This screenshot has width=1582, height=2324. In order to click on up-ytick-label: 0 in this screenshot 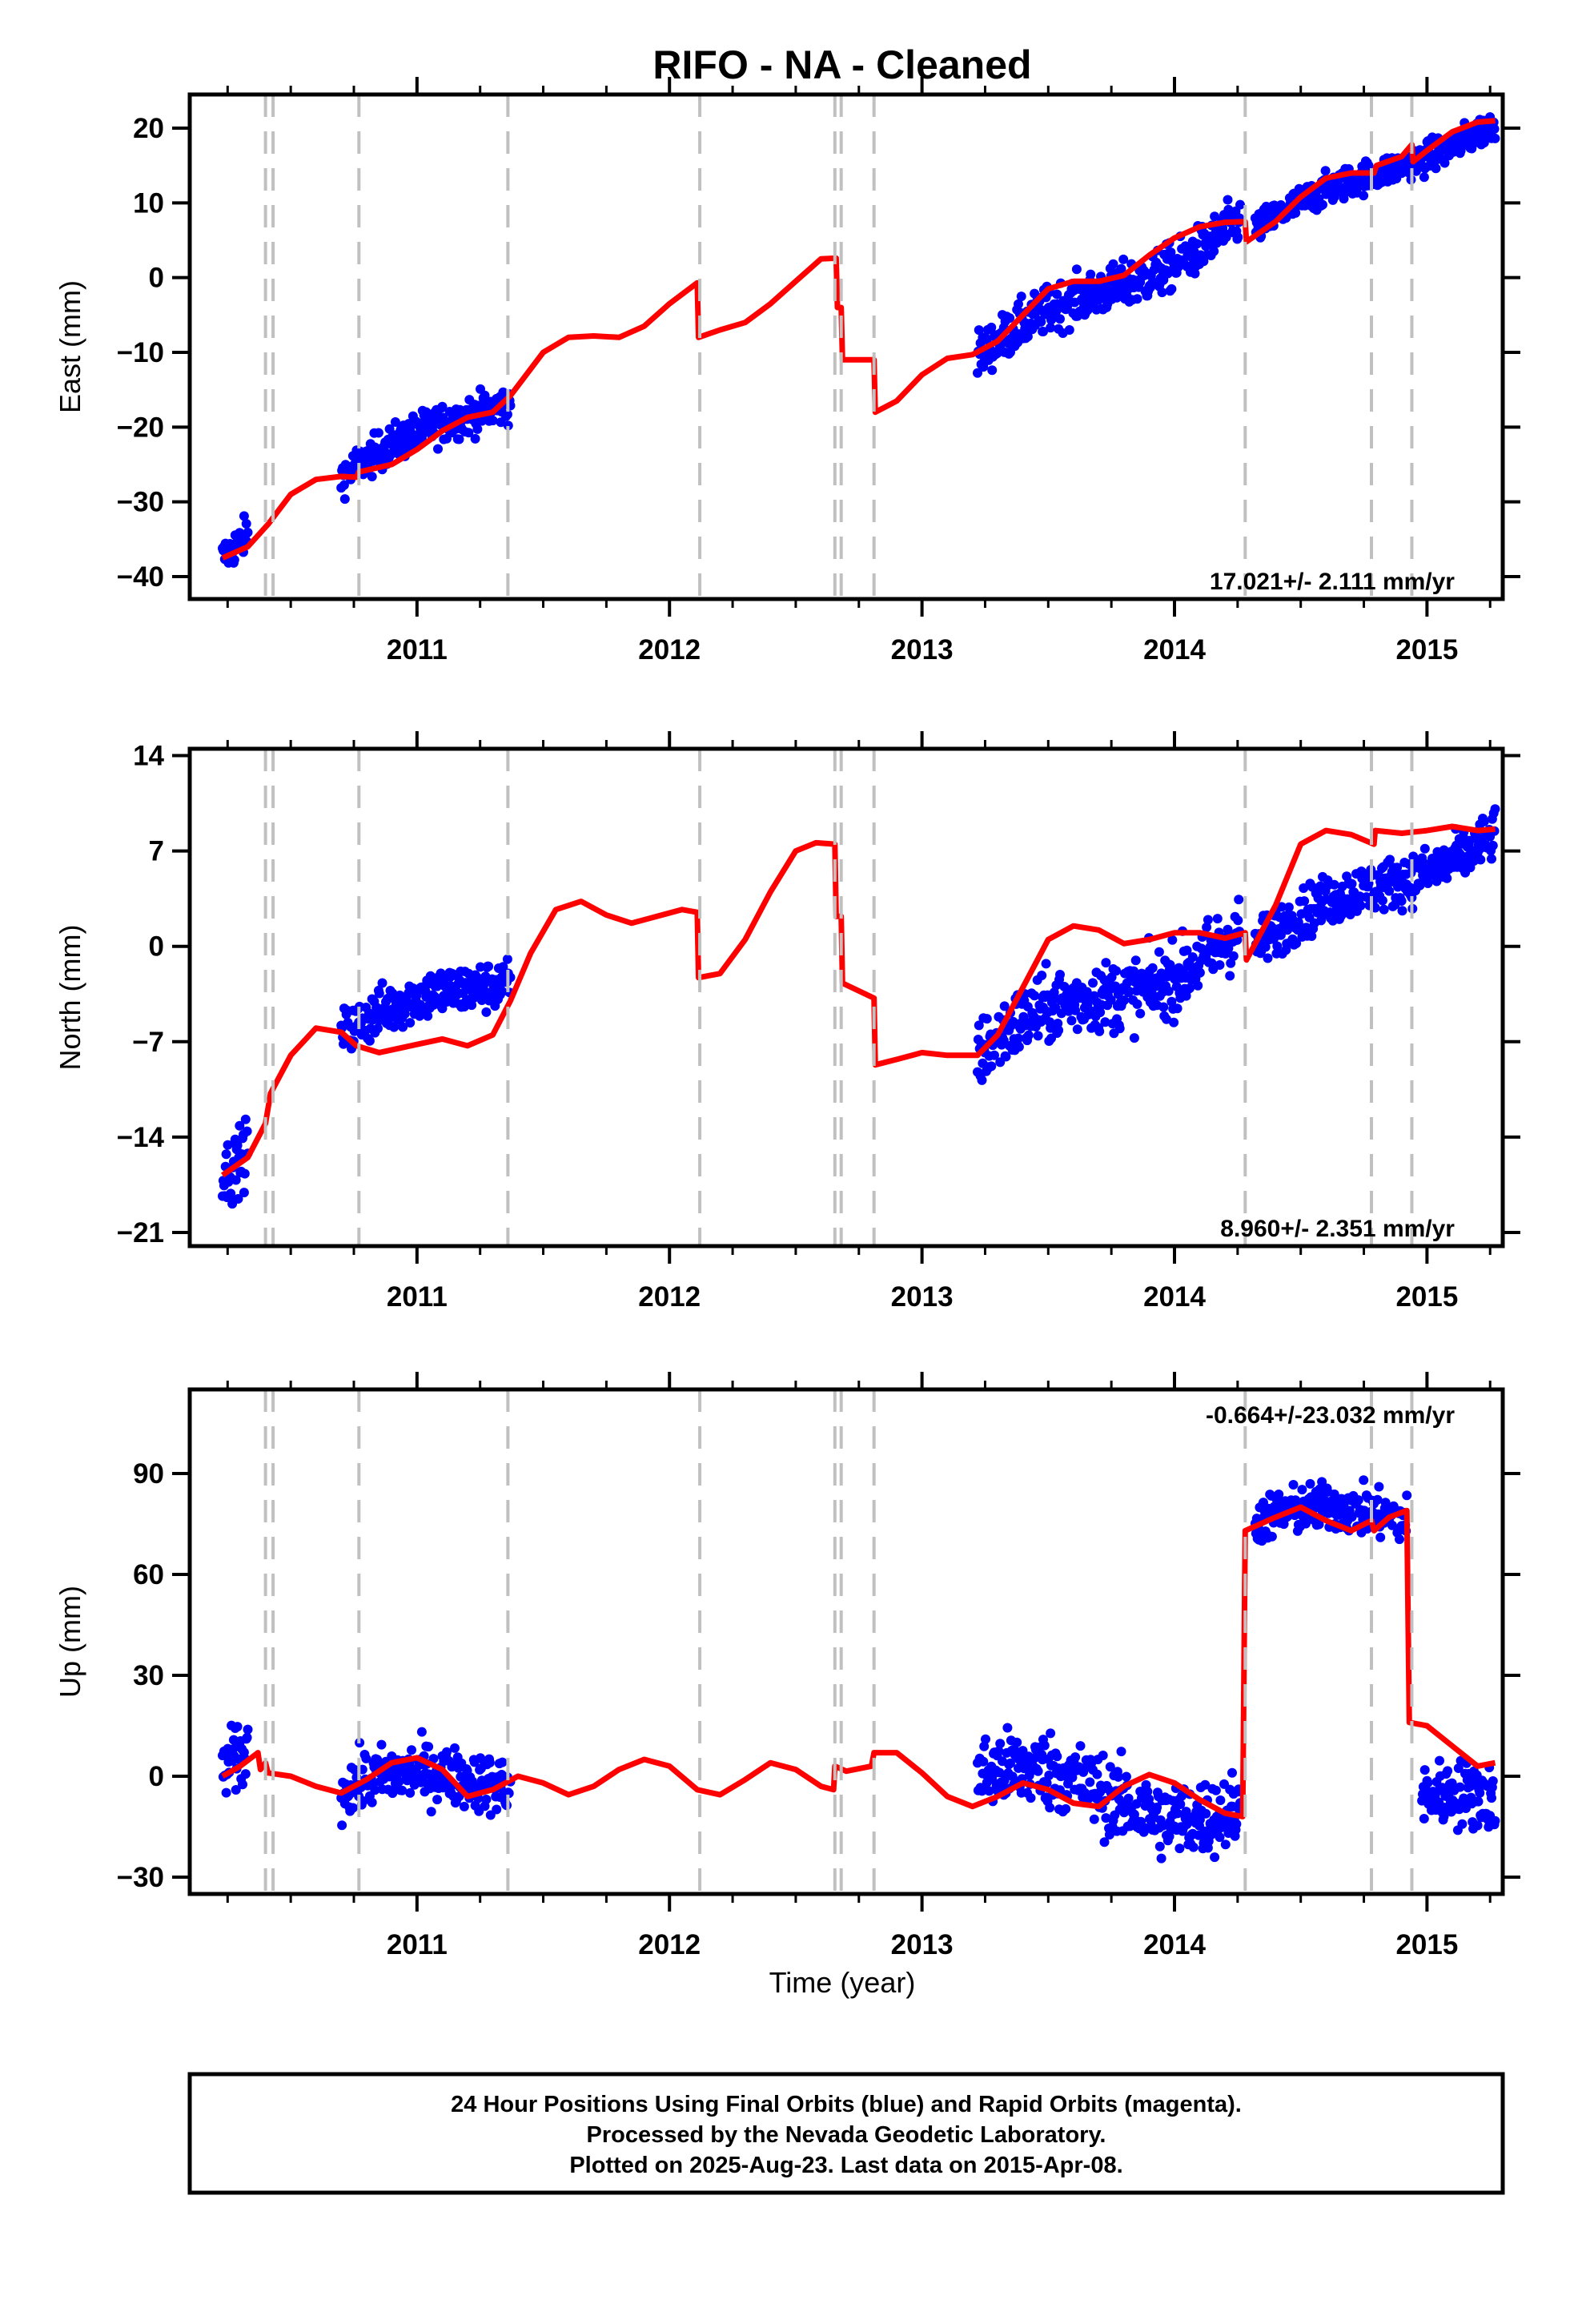, I will do `click(156, 1776)`.